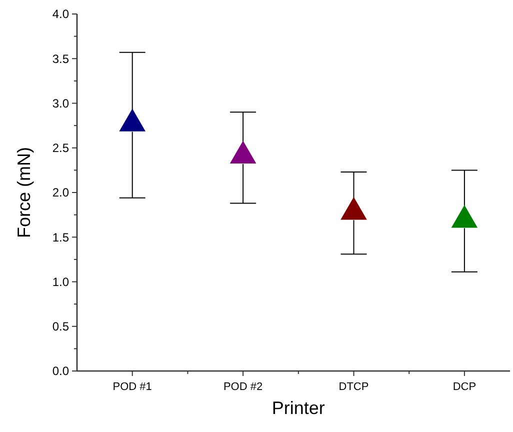 Image resolution: width=513 pixels, height=432 pixels. Describe the element at coordinates (353, 387) in the screenshot. I see `x-tick-label: DTCP` at that location.